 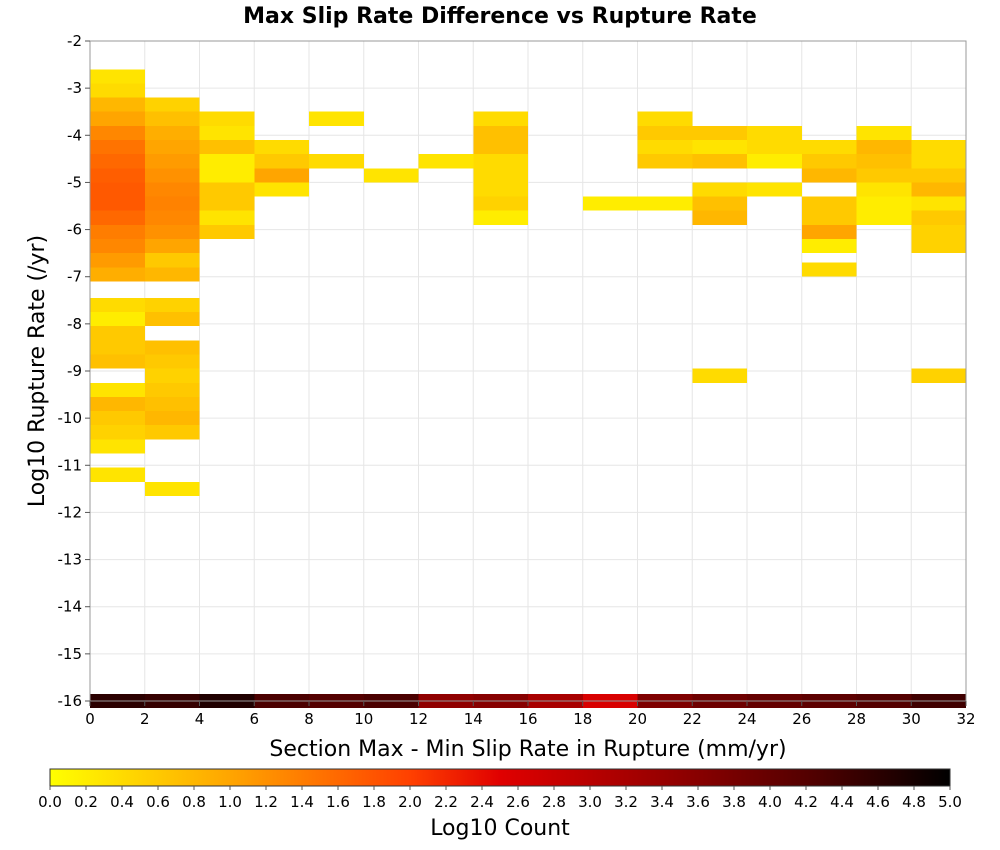 What do you see at coordinates (856, 719) in the screenshot?
I see `x-tick-label: 28` at bounding box center [856, 719].